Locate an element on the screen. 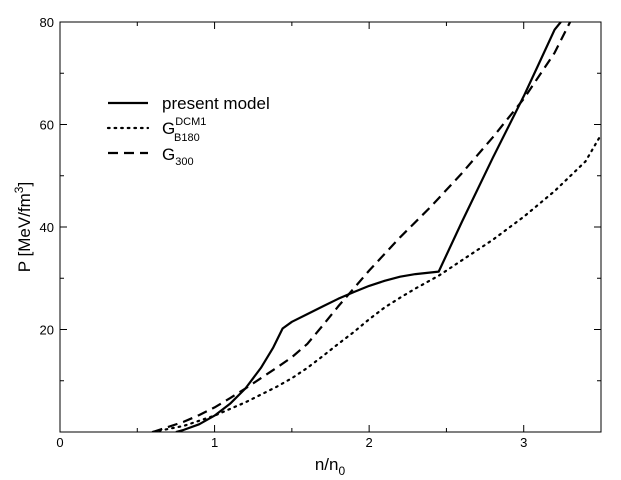 The height and width of the screenshot is (480, 621). y-tick-label: 20 is located at coordinates (47, 330).